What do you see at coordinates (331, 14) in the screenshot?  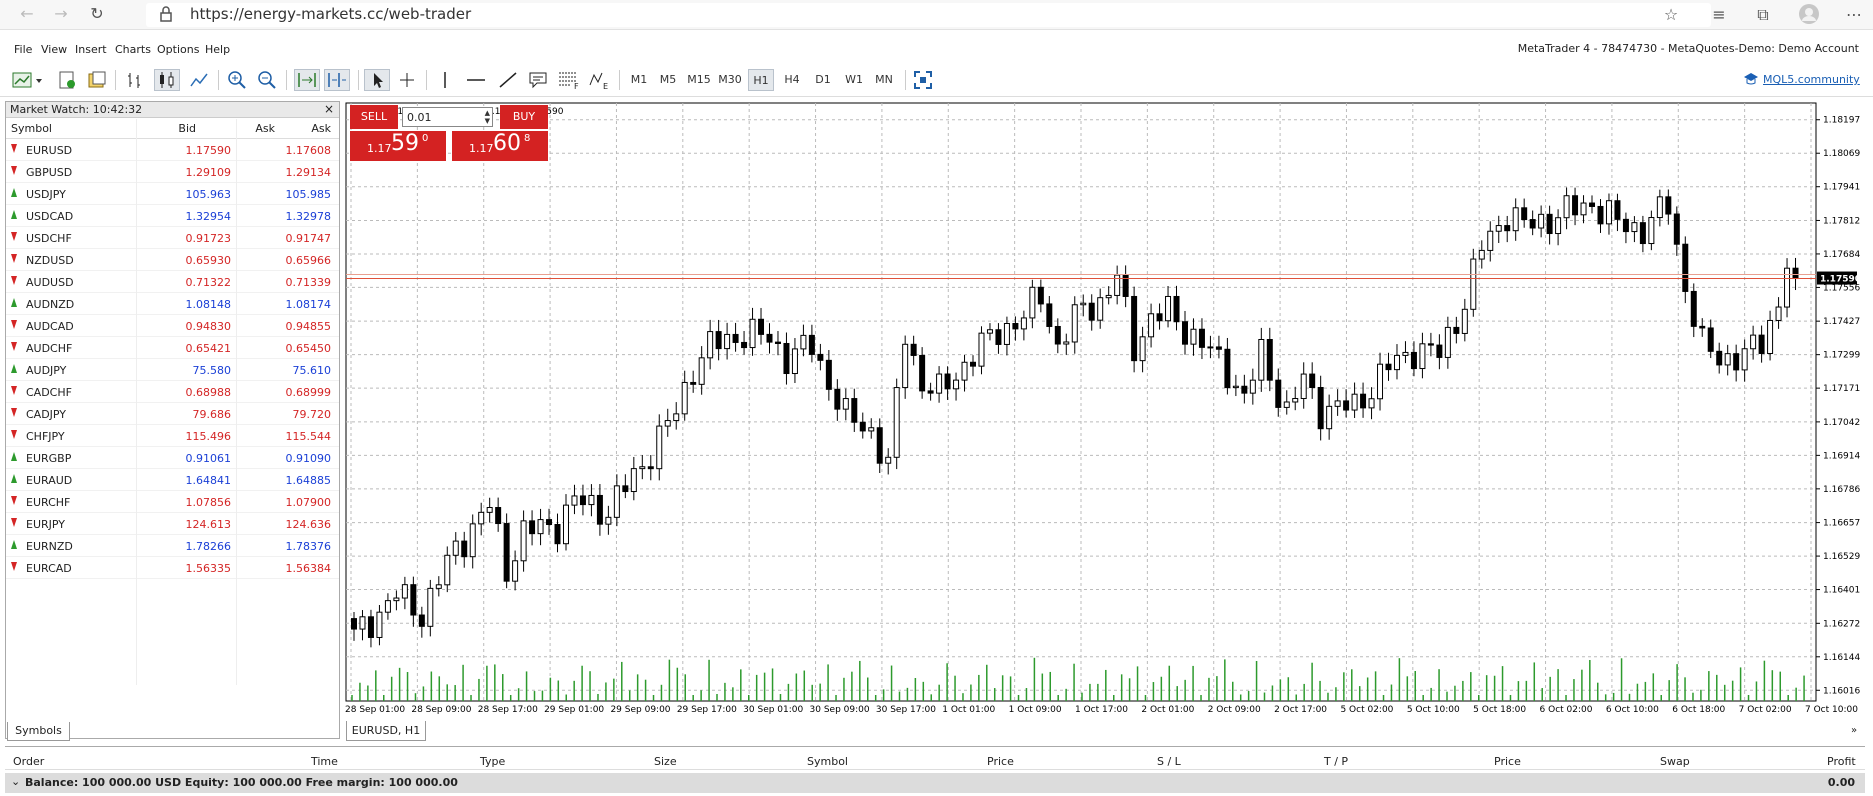 I see `url-text: https://energy-markets.cc/web-trader` at bounding box center [331, 14].